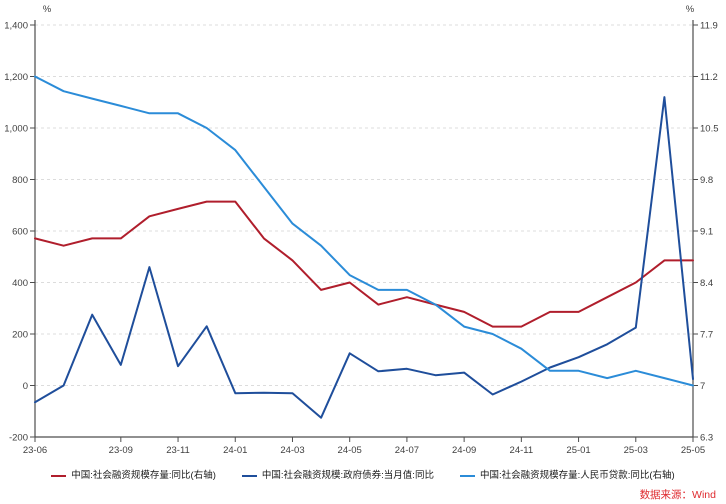 The image size is (726, 504). I want to click on right-axis-tick-label: 6.3, so click(706, 438).